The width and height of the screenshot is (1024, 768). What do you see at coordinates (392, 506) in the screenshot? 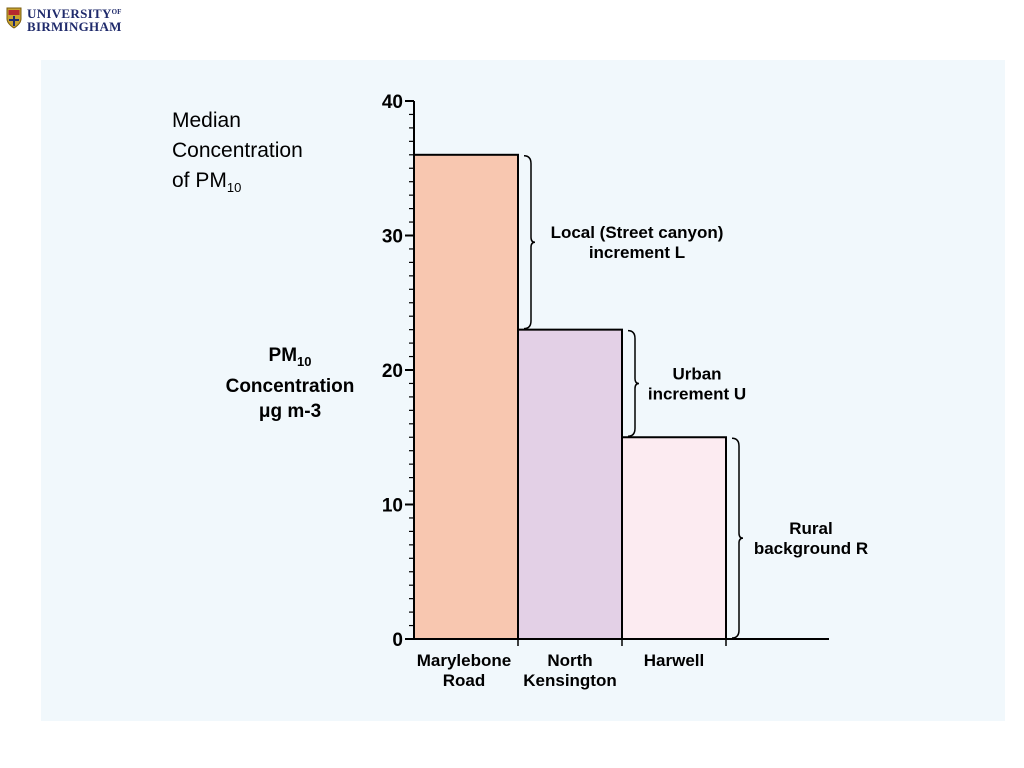
I see `y-tick-label: 10` at bounding box center [392, 506].